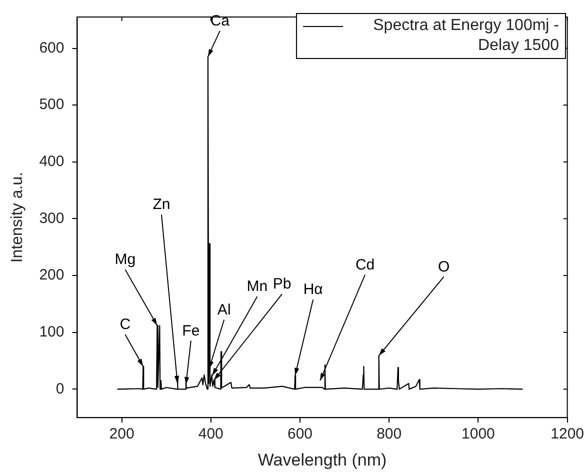  Describe the element at coordinates (51, 161) in the screenshot. I see `y-tick-label: 400` at that location.